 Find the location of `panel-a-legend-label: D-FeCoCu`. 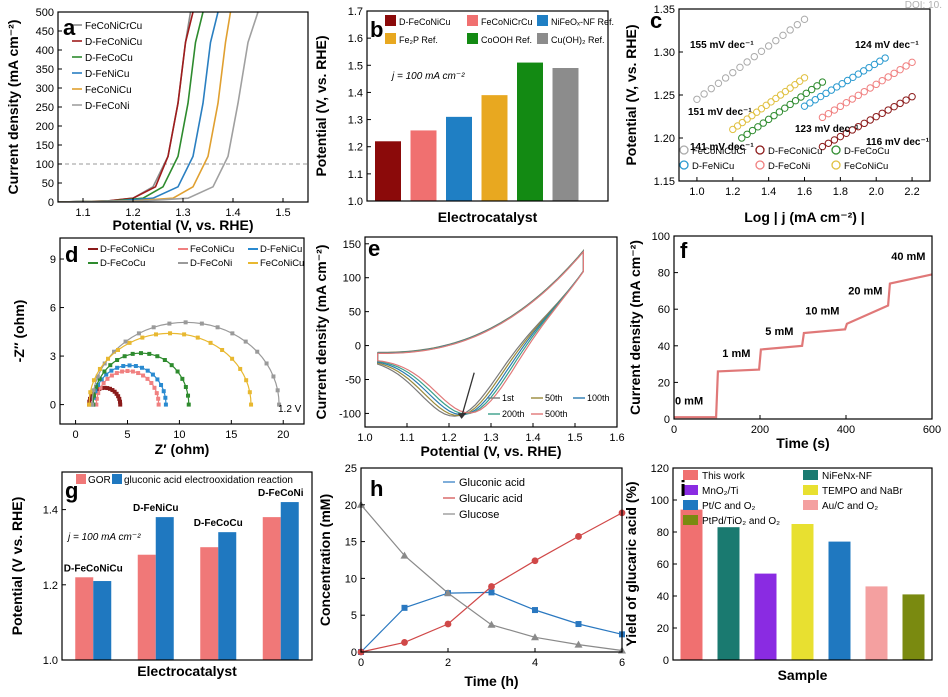

panel-a-legend-label: D-FeCoCu is located at coordinates (109, 58).